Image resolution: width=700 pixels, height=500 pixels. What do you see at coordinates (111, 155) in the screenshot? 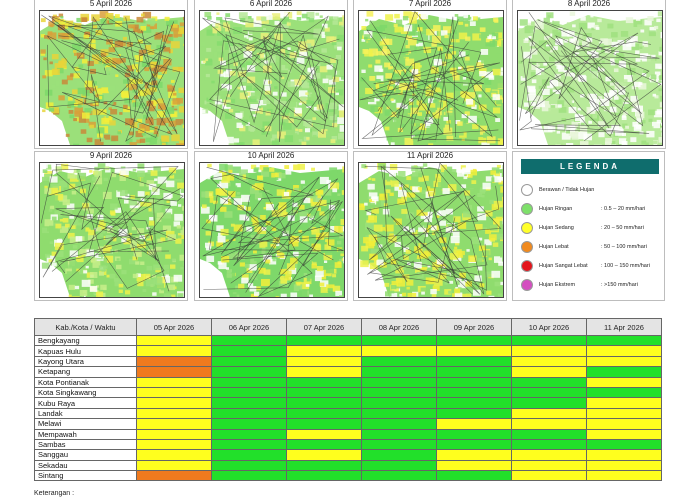
I see `map-date: 9 April 2026` at bounding box center [111, 155].